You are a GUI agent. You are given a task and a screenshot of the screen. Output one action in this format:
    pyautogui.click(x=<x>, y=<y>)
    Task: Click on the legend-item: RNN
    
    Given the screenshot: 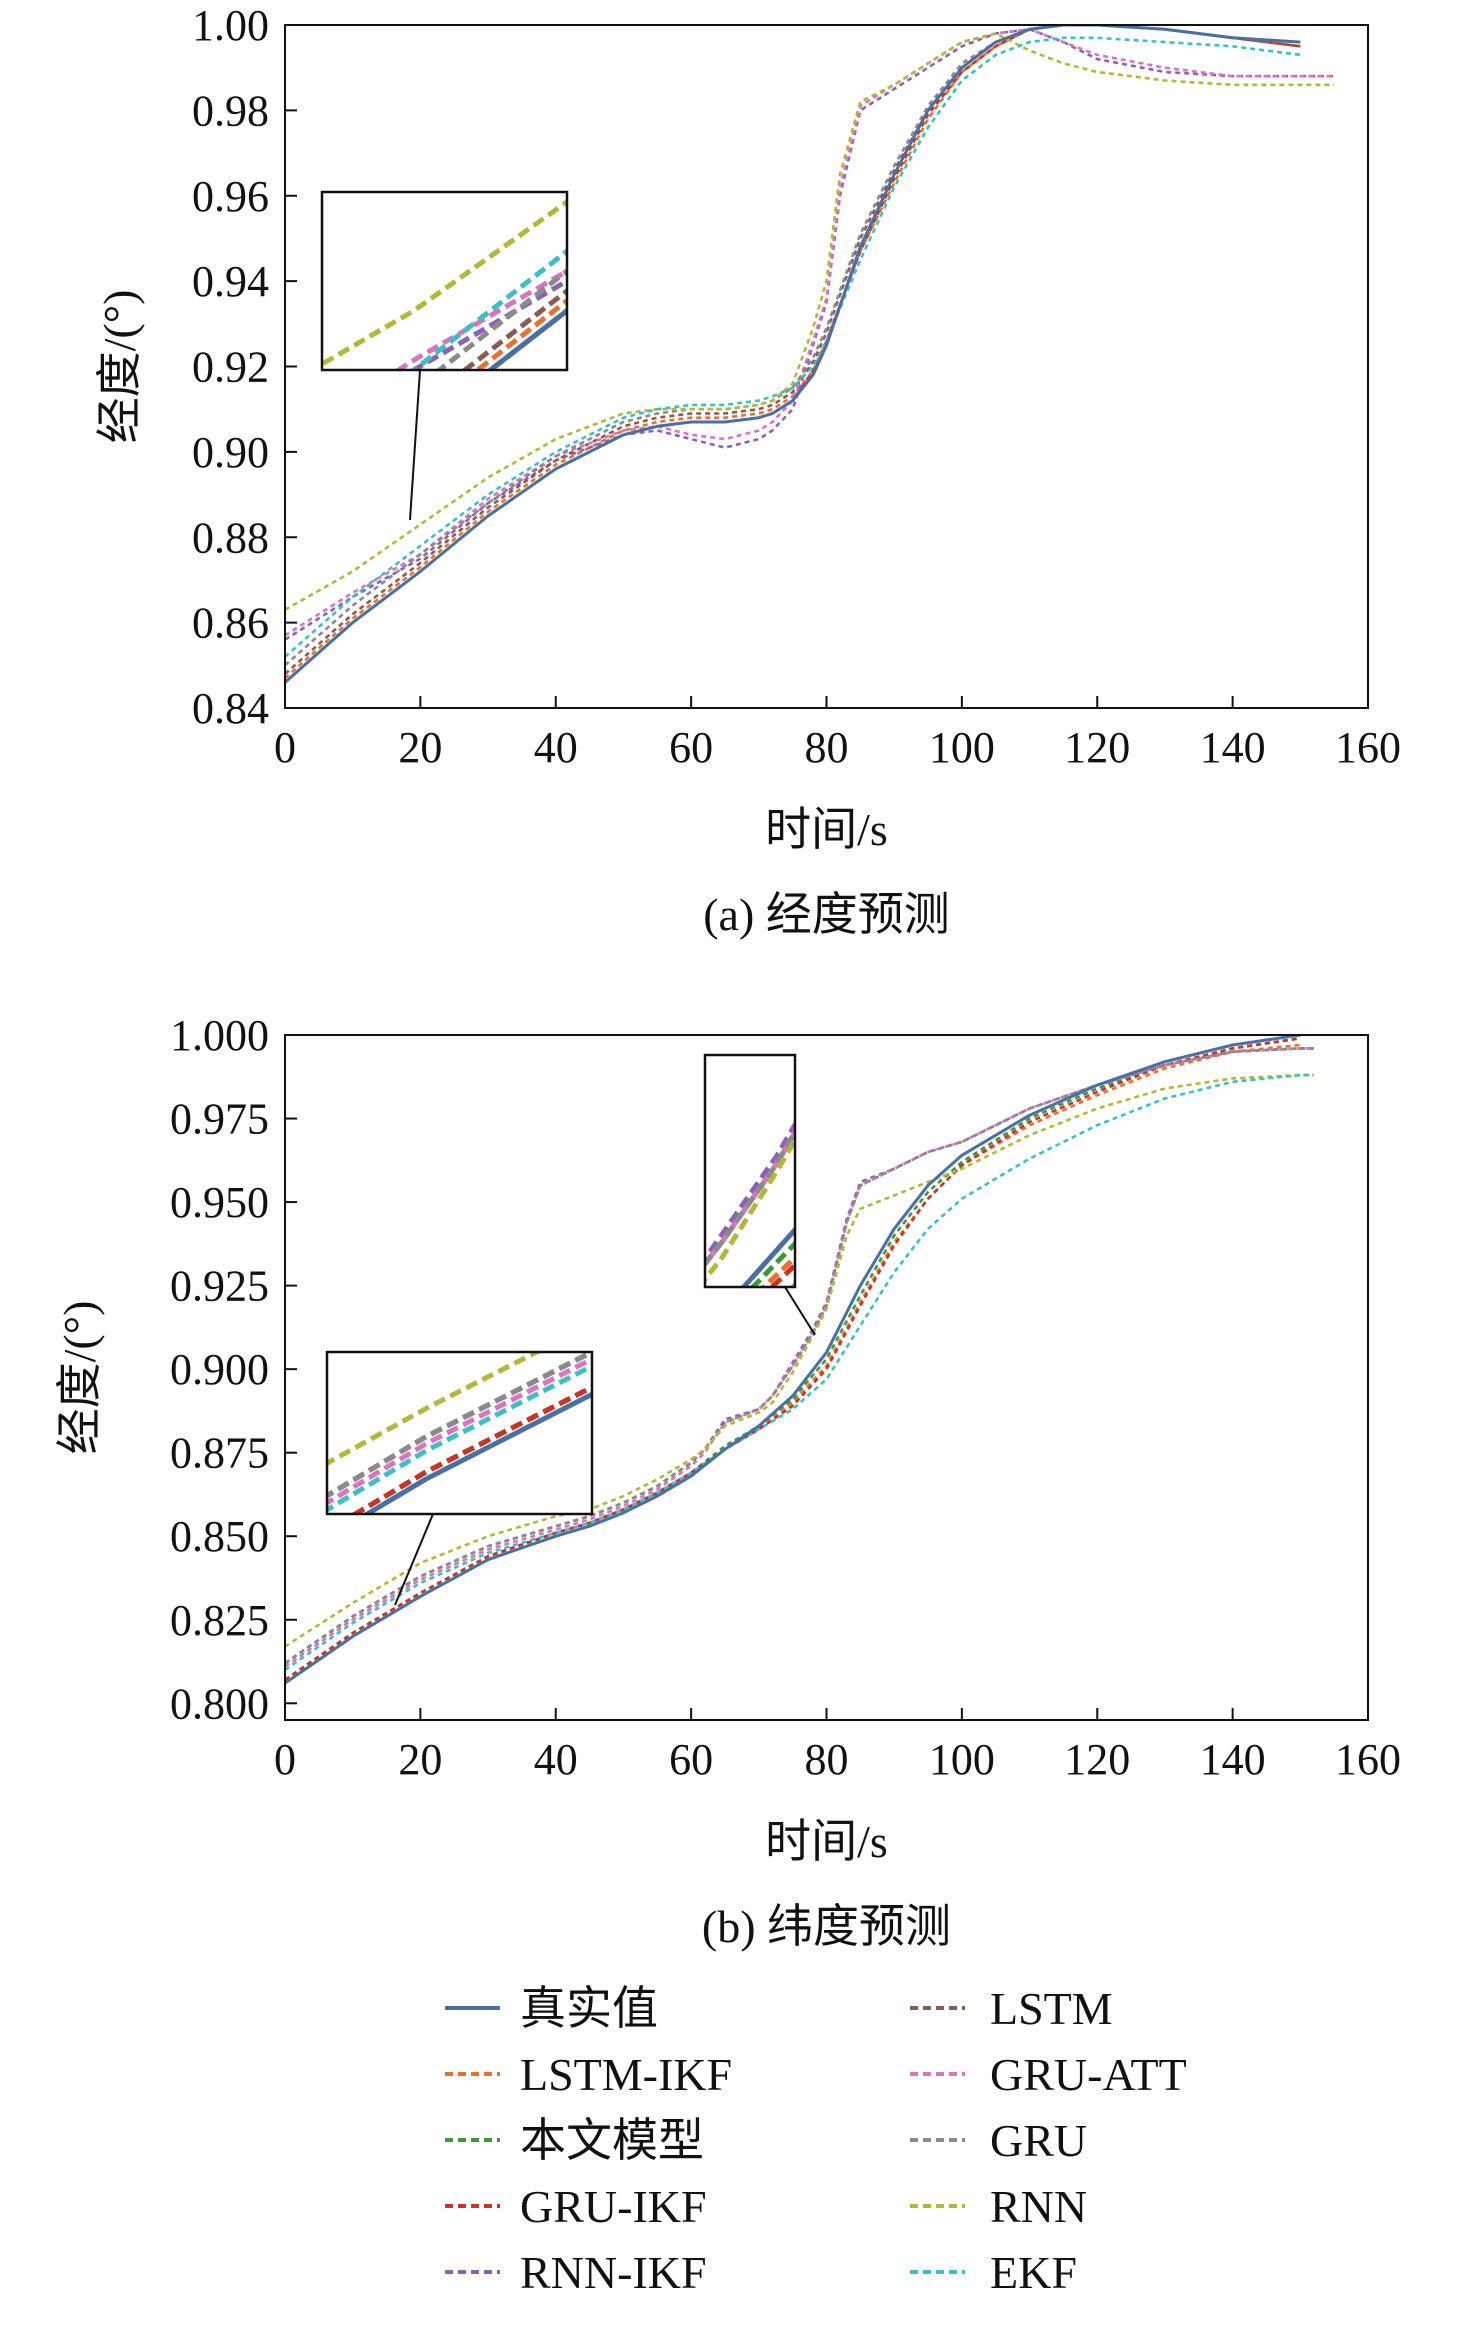 What is the action you would take?
    pyautogui.click(x=998, y=2206)
    